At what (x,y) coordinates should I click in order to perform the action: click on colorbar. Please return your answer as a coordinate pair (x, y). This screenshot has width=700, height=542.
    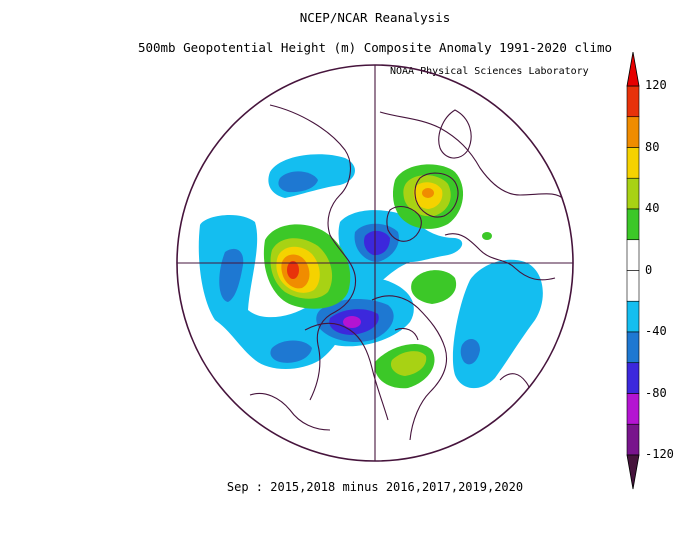
    Looking at the image, I should click on (633, 271).